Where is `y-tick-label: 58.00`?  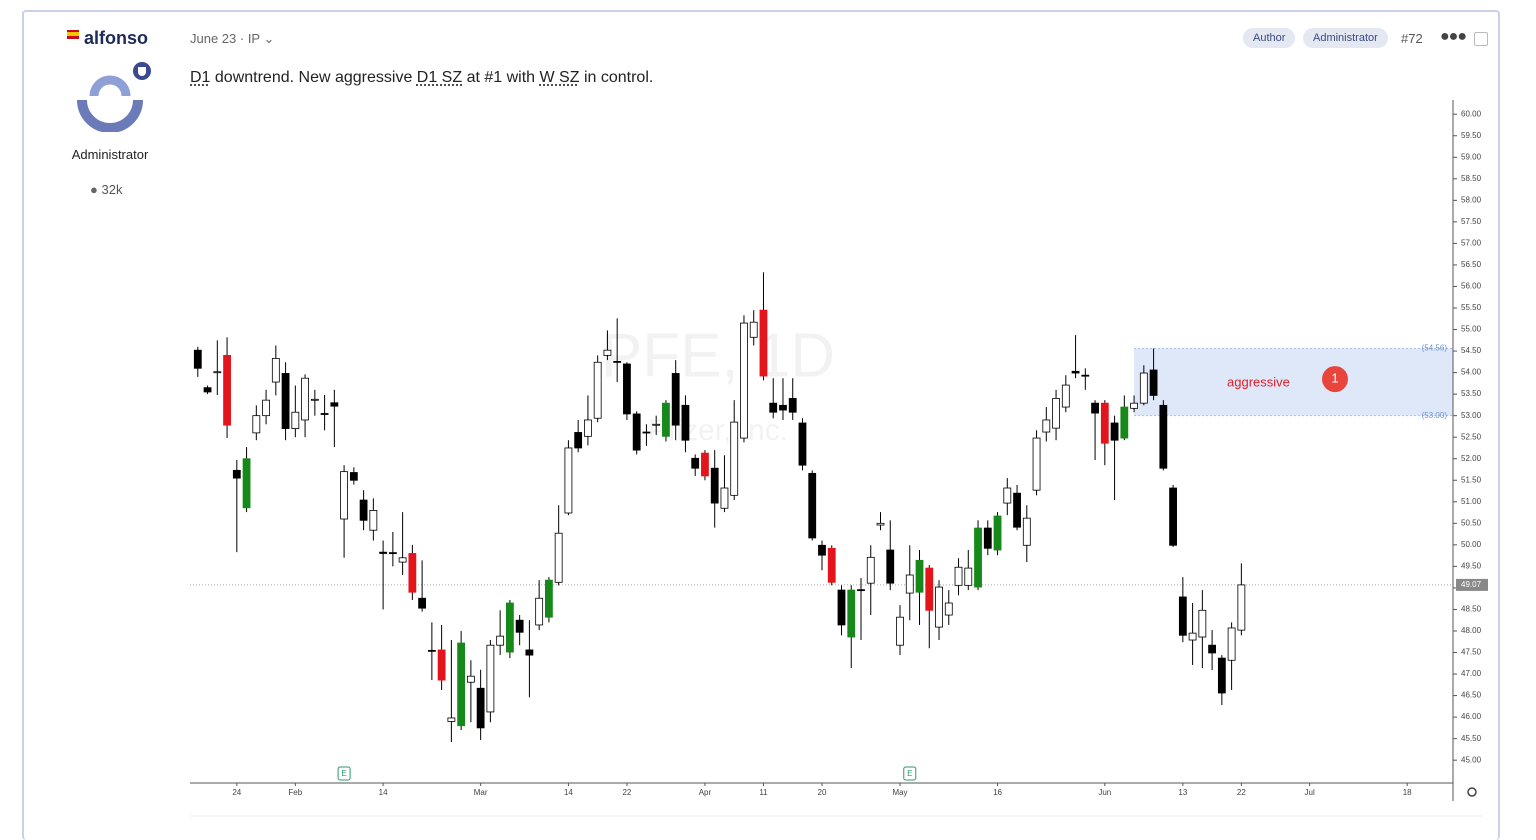 y-tick-label: 58.00 is located at coordinates (1471, 199).